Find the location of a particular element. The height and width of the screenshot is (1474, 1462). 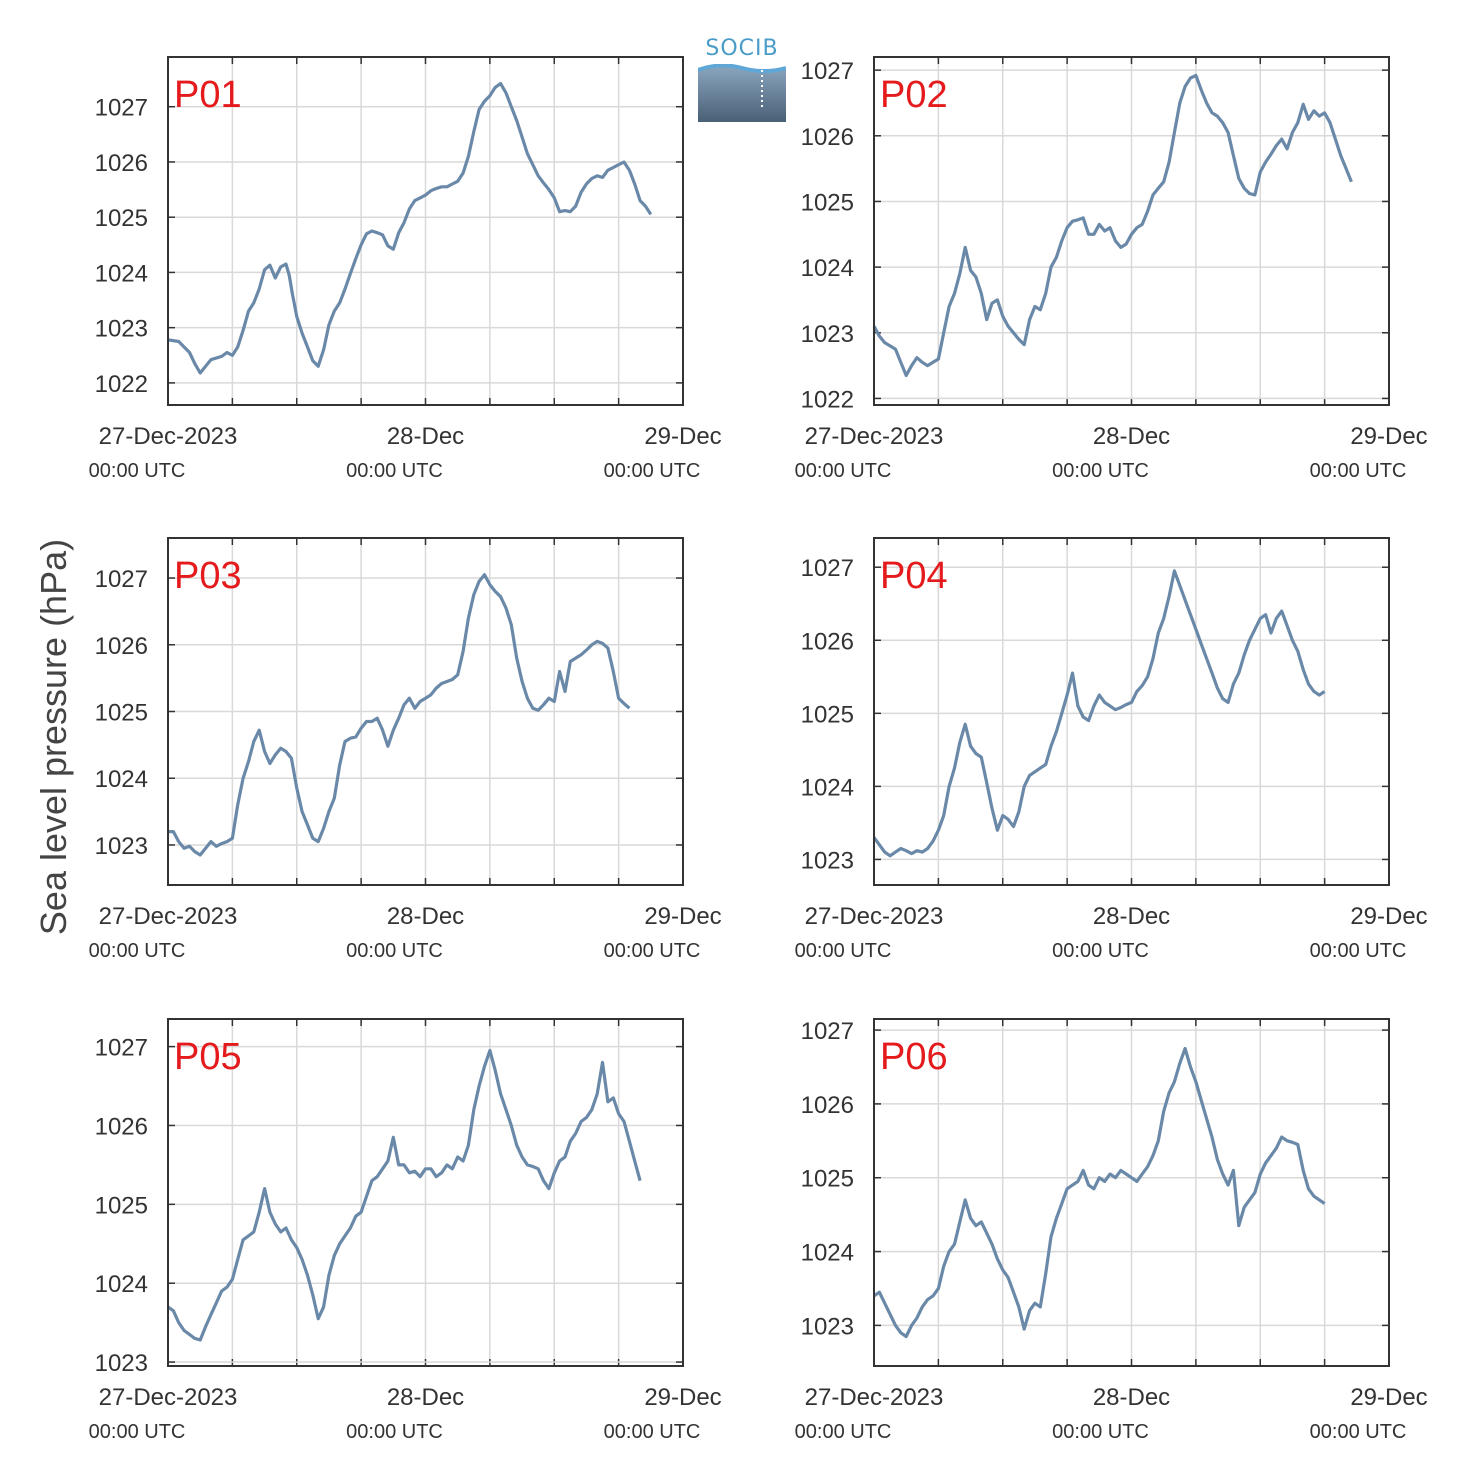

panel-label: P04 is located at coordinates (914, 576).